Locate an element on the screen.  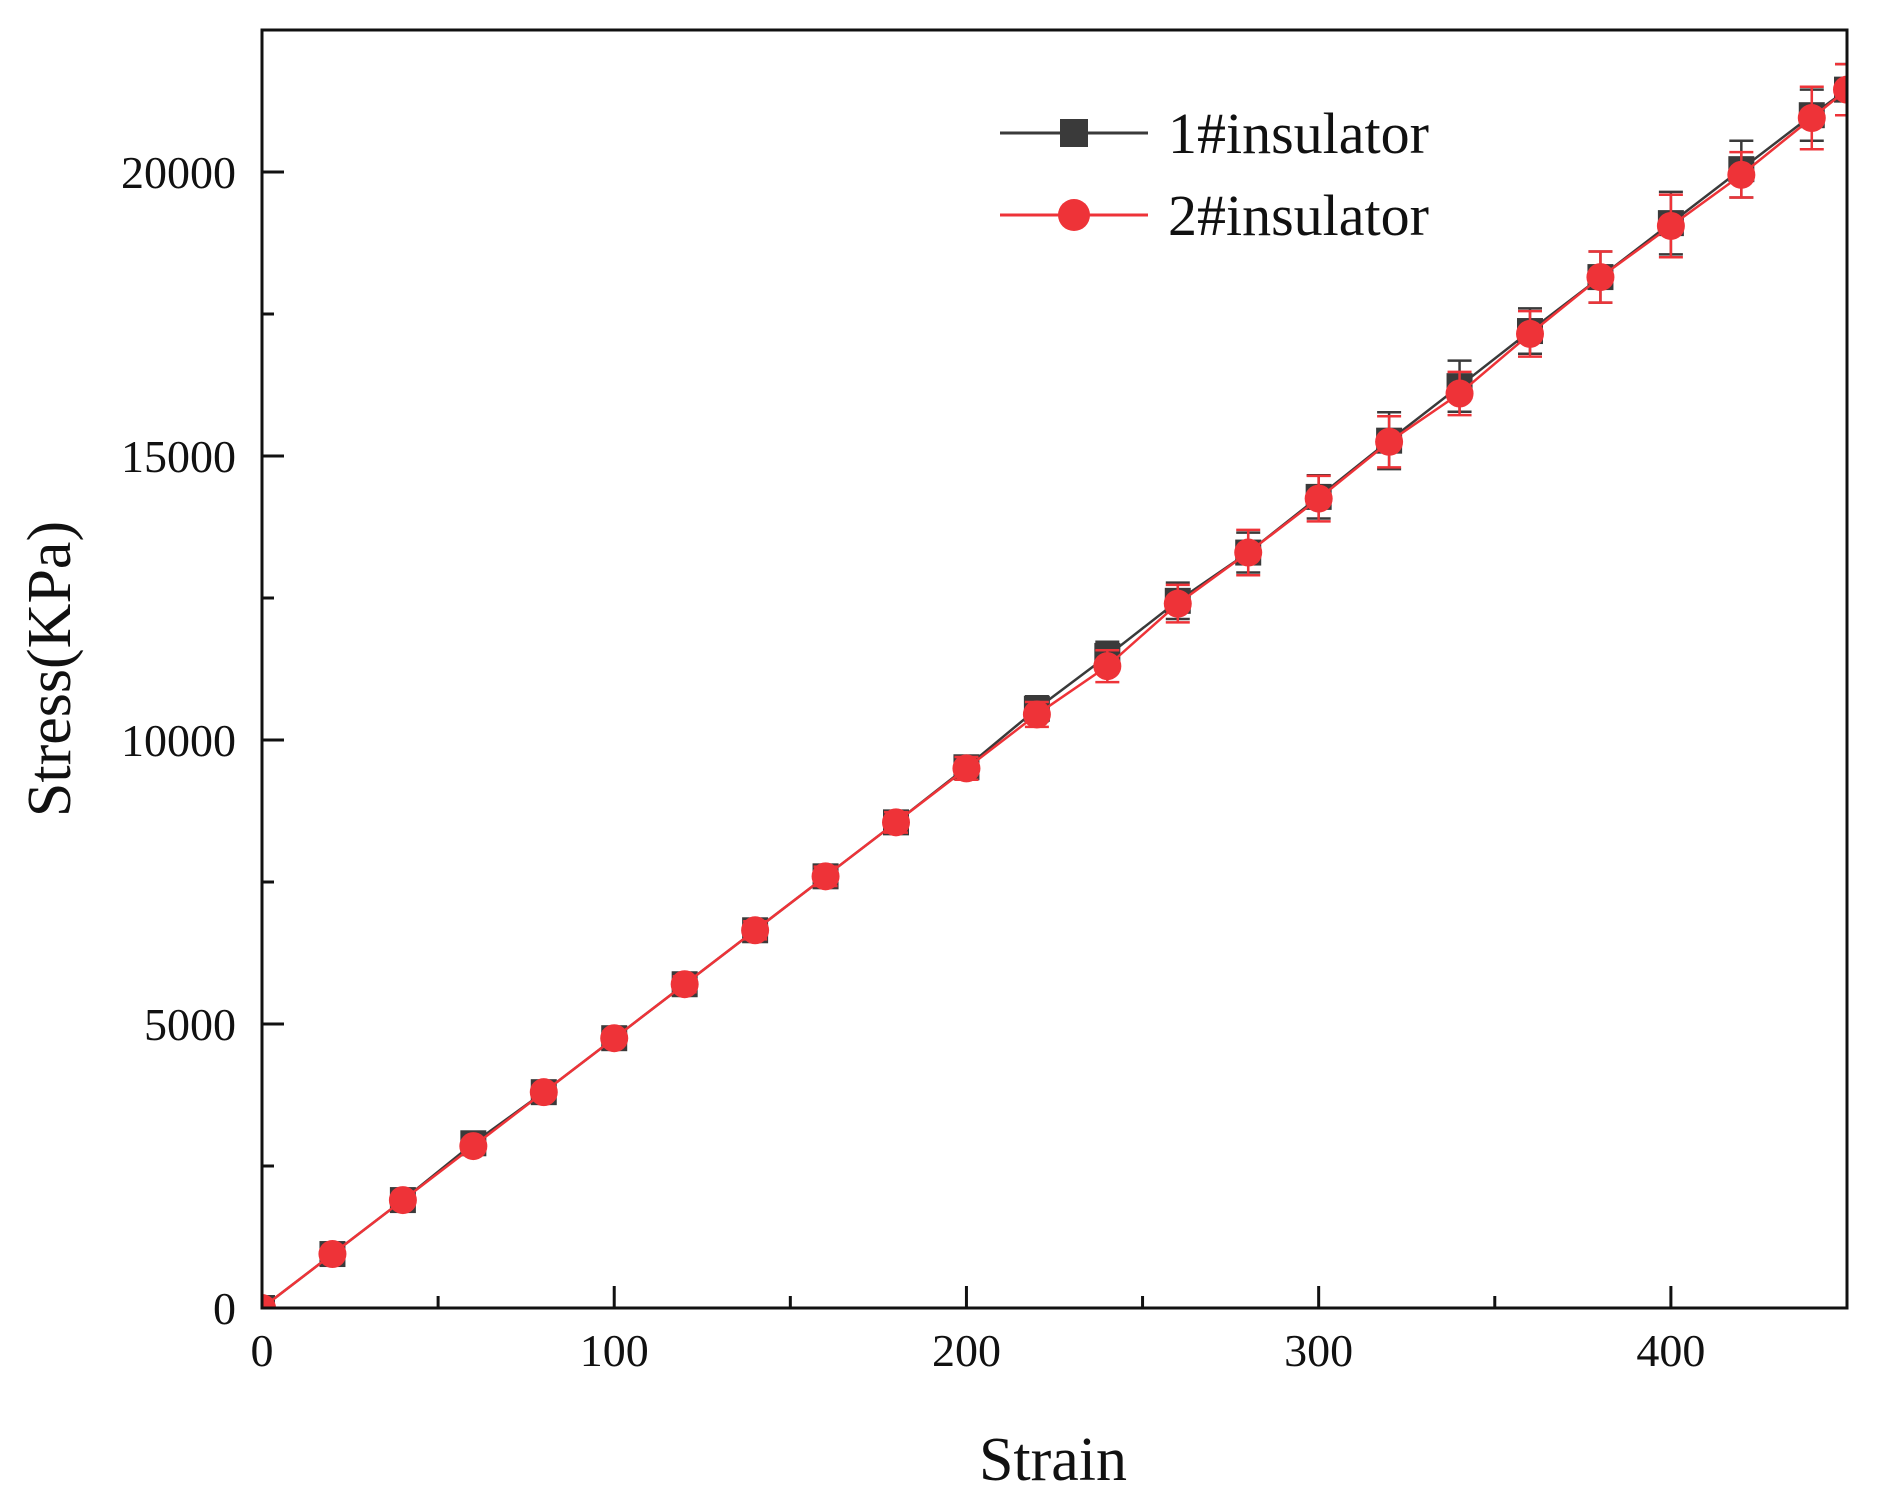
x-tick-label-3: 300 is located at coordinates (1318, 1350).